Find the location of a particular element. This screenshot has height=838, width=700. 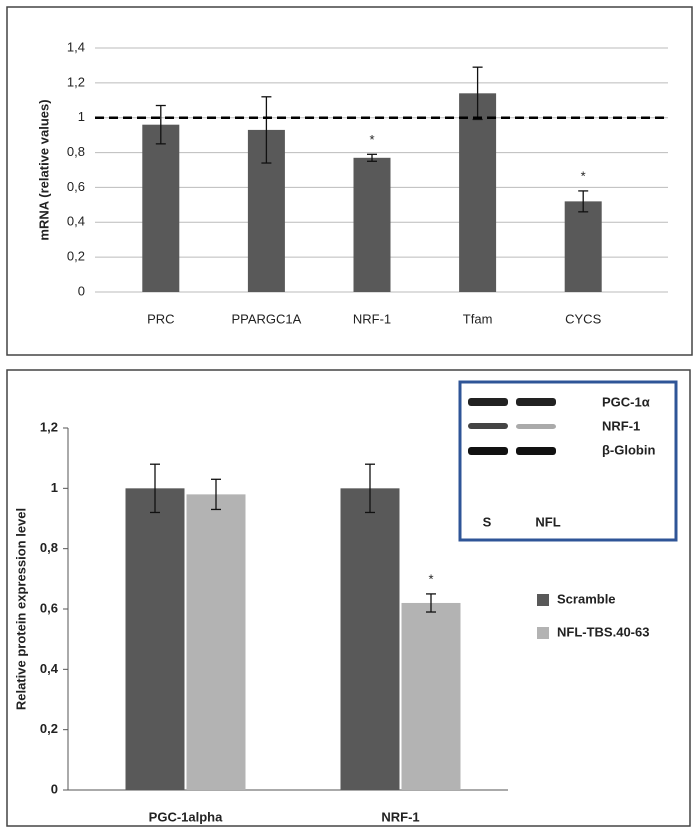

legend-label: NFL-TBS.40-63 is located at coordinates (603, 631).